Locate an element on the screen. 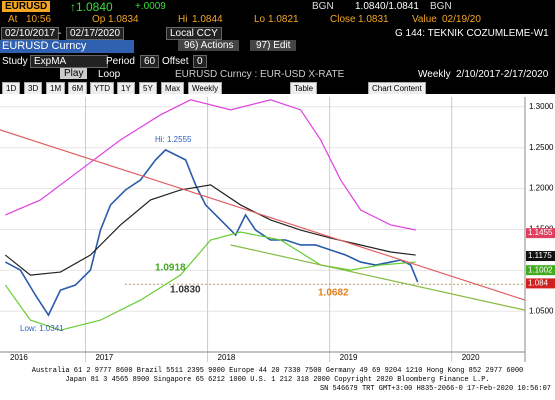  annotation: 1.0830 is located at coordinates (185, 290).